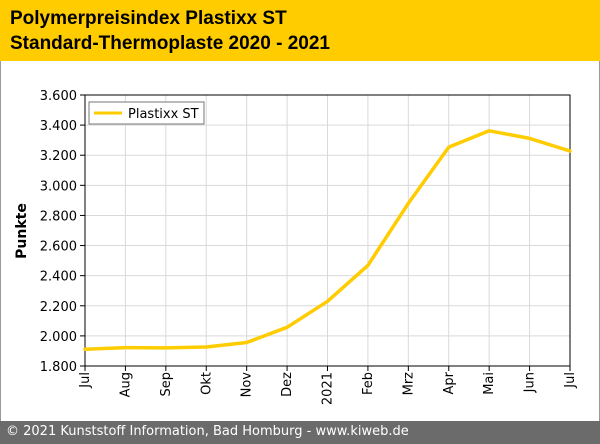  I want to click on x-tick-label: 2021, so click(328, 388).